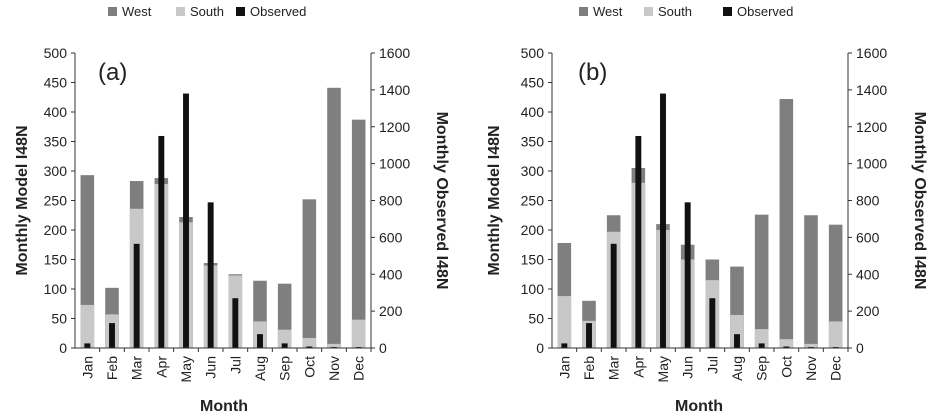  Describe the element at coordinates (87, 367) in the screenshot. I see `x-tick-label: Jan` at that location.